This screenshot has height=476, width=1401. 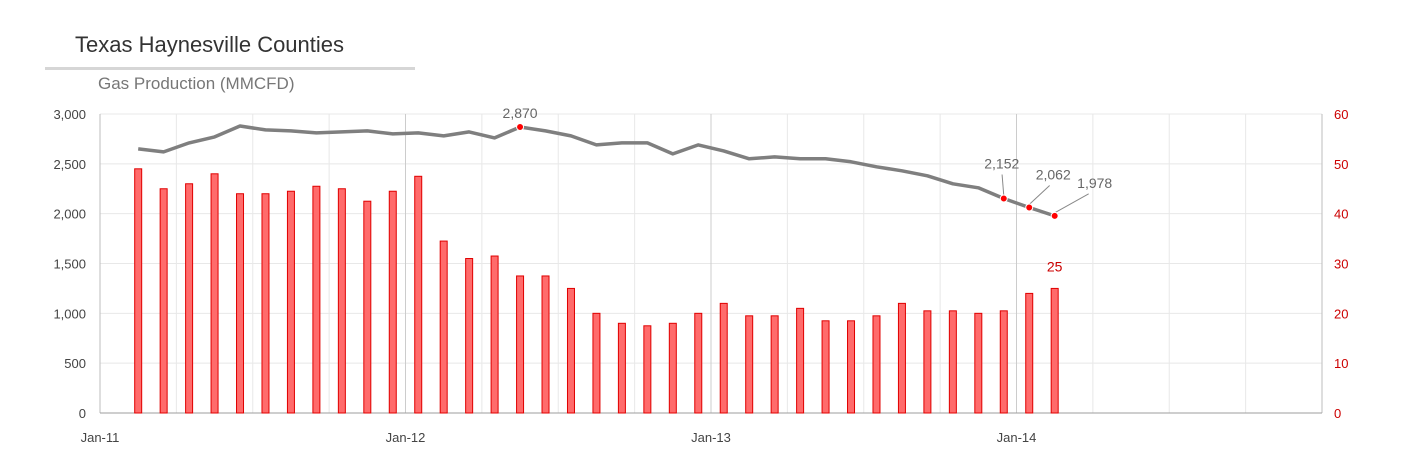 What do you see at coordinates (75, 363) in the screenshot?
I see `y-left-tick-label: 500` at bounding box center [75, 363].